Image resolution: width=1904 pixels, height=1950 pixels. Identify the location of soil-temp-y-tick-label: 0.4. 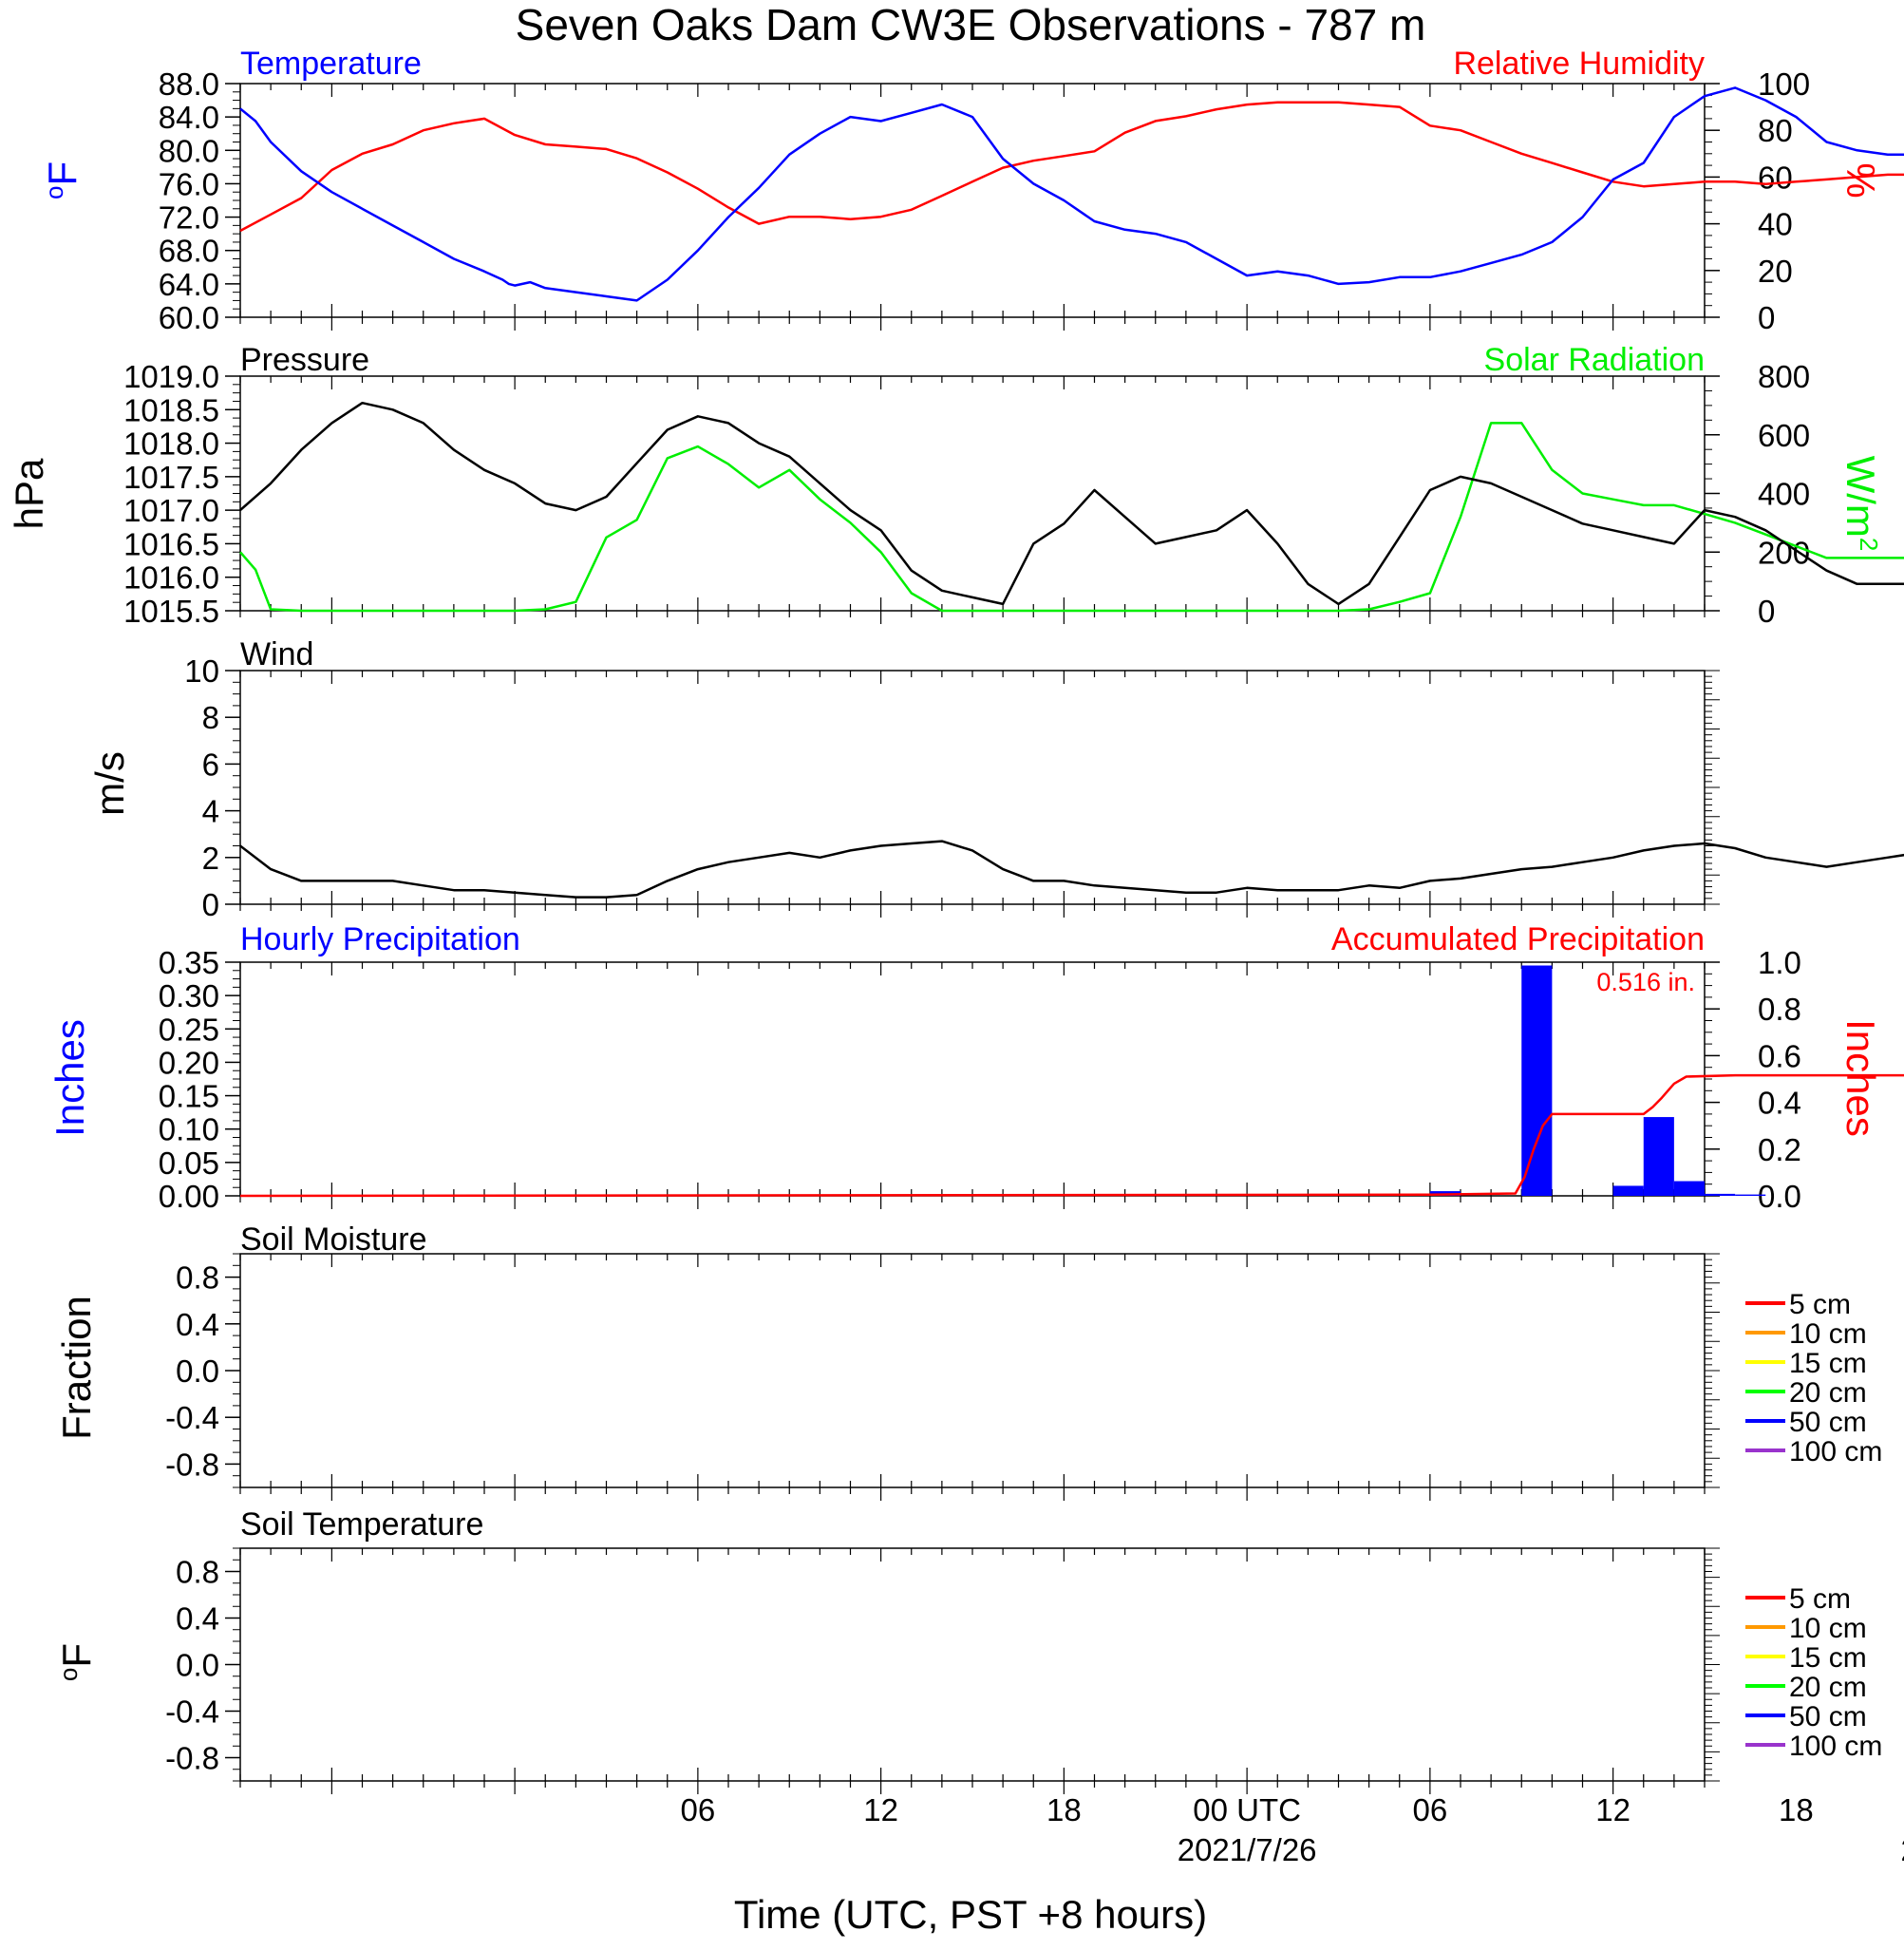
(198, 1619).